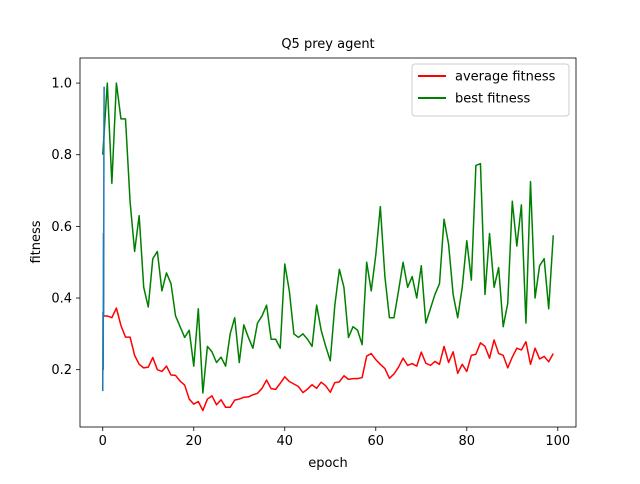 The width and height of the screenshot is (640, 484). What do you see at coordinates (284, 441) in the screenshot?
I see `x-tick-label: 40` at bounding box center [284, 441].